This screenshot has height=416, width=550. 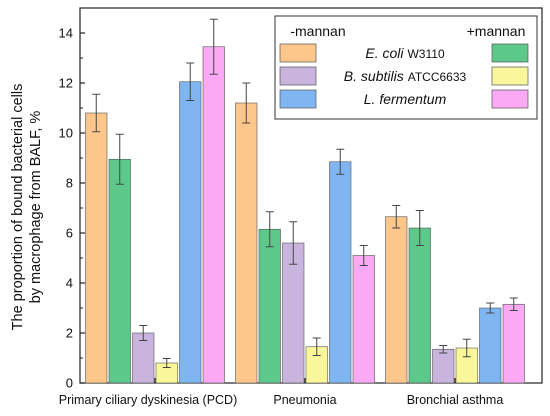 I want to click on legend-header-minus: -mannan, so click(x=317, y=31).